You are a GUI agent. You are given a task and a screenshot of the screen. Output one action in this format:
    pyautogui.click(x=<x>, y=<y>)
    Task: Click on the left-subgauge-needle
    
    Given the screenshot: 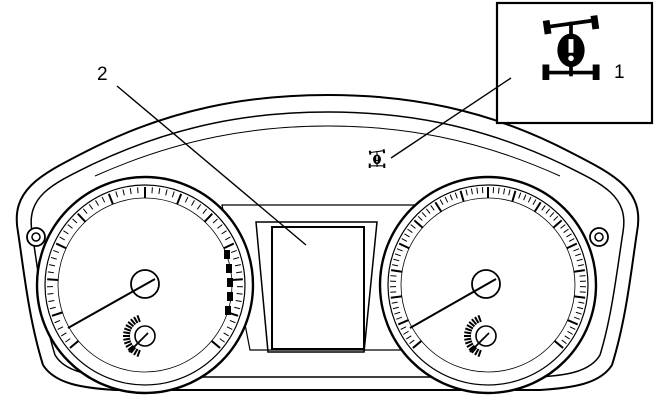 What is the action you would take?
    pyautogui.click(x=138, y=342)
    